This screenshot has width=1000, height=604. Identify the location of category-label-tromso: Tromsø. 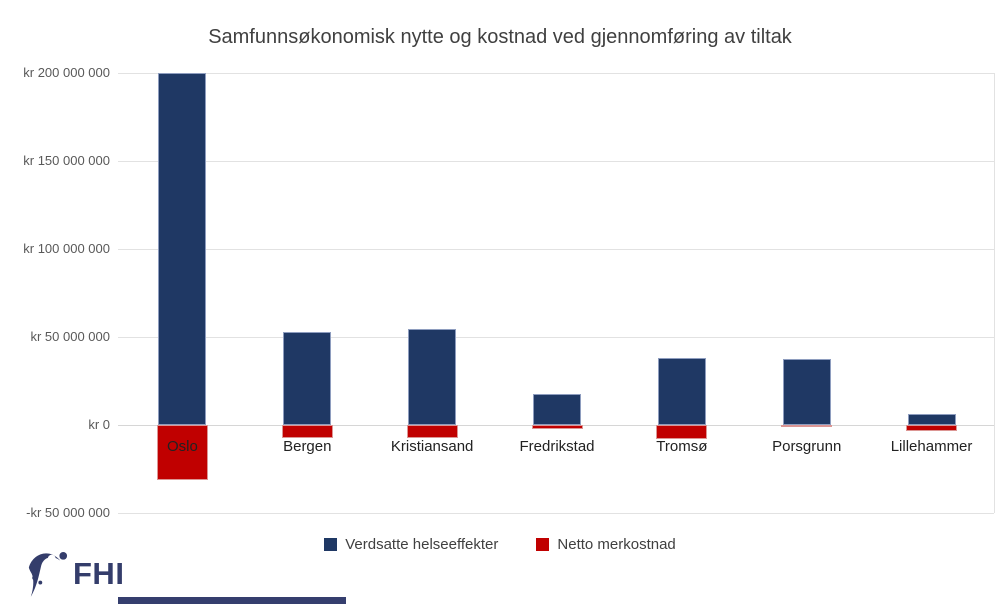
(682, 446).